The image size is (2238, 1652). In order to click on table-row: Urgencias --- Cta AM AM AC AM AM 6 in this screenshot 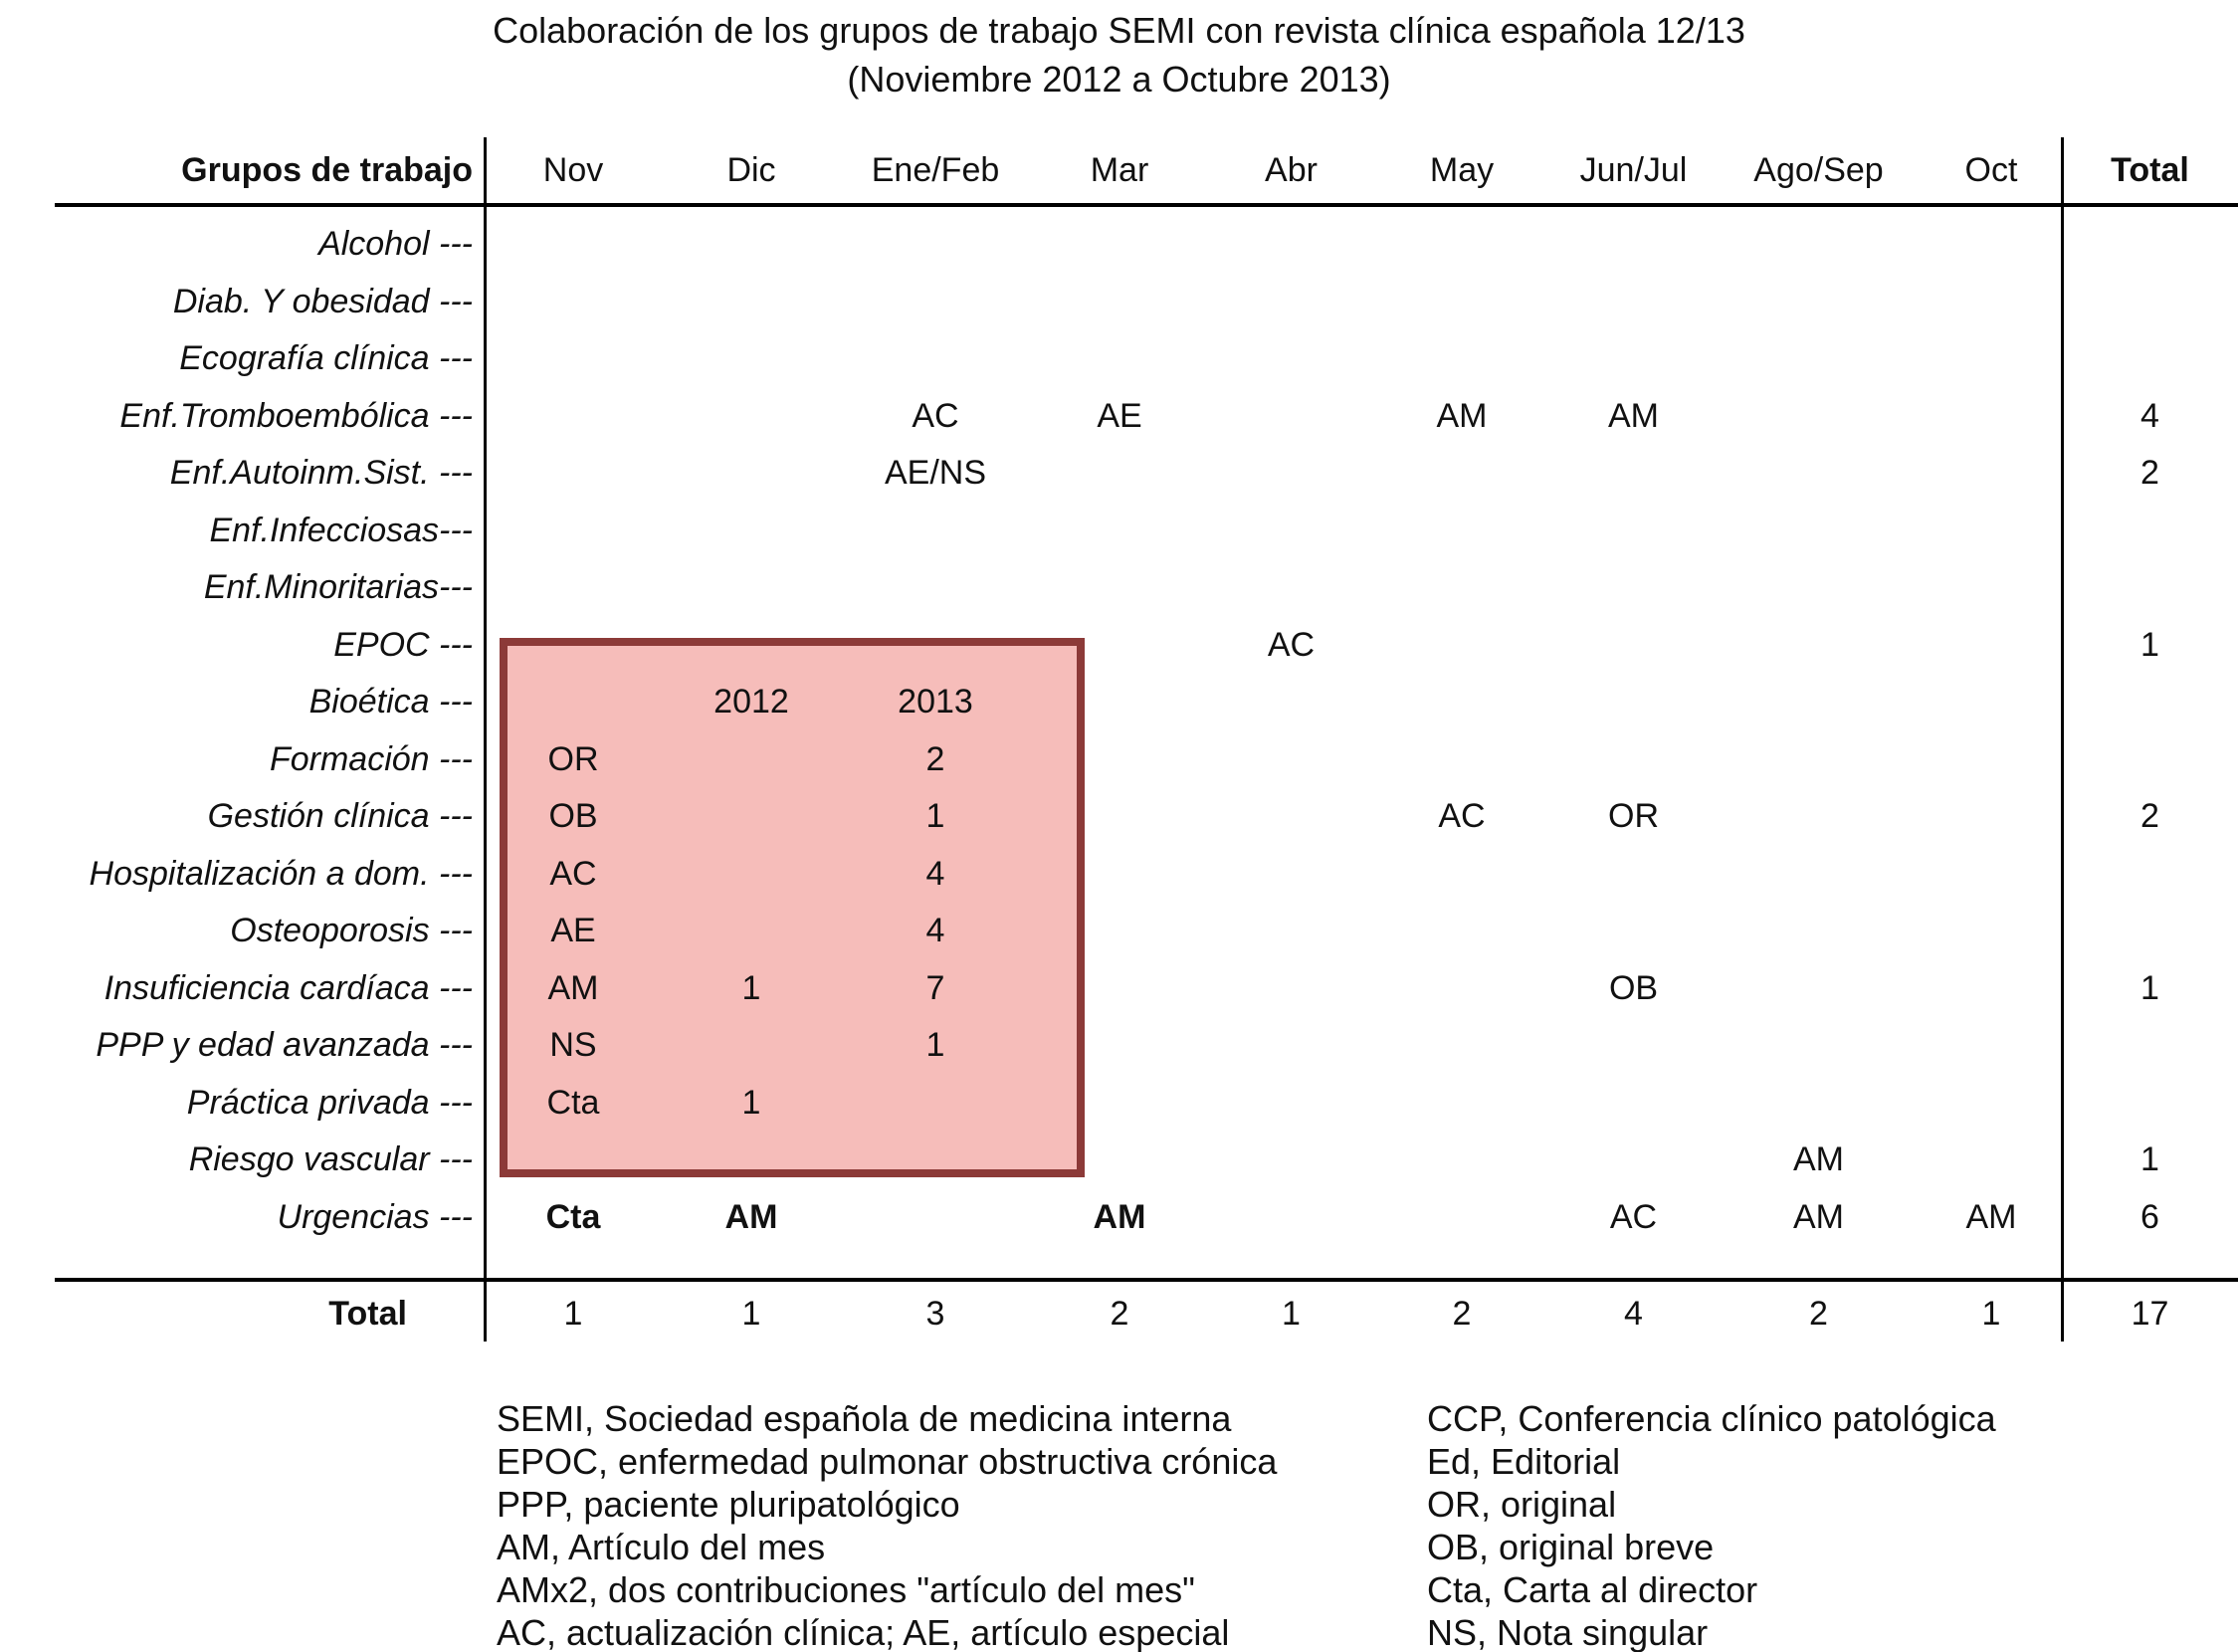, I will do `click(1119, 1218)`.